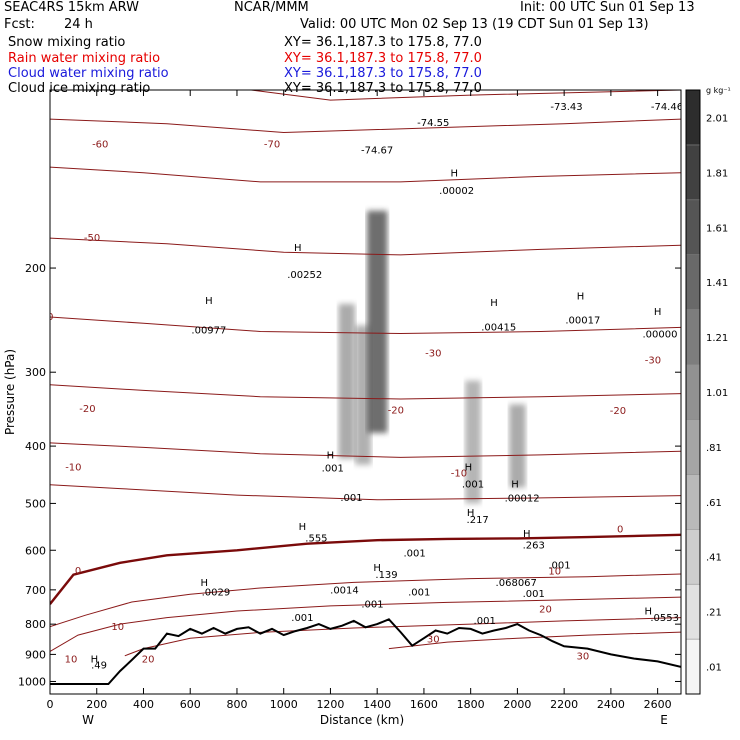 The height and width of the screenshot is (740, 740). I want to click on colorbar-unit: g kg⁻¹, so click(718, 90).